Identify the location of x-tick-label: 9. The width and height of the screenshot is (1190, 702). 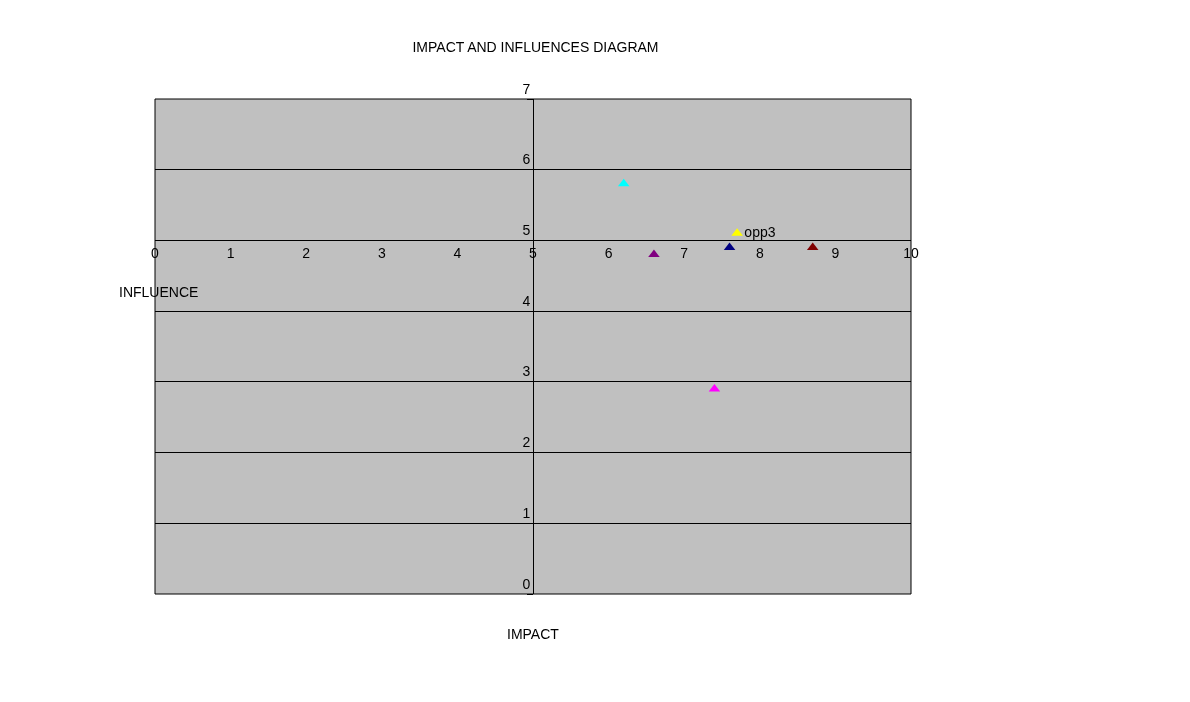
(835, 253).